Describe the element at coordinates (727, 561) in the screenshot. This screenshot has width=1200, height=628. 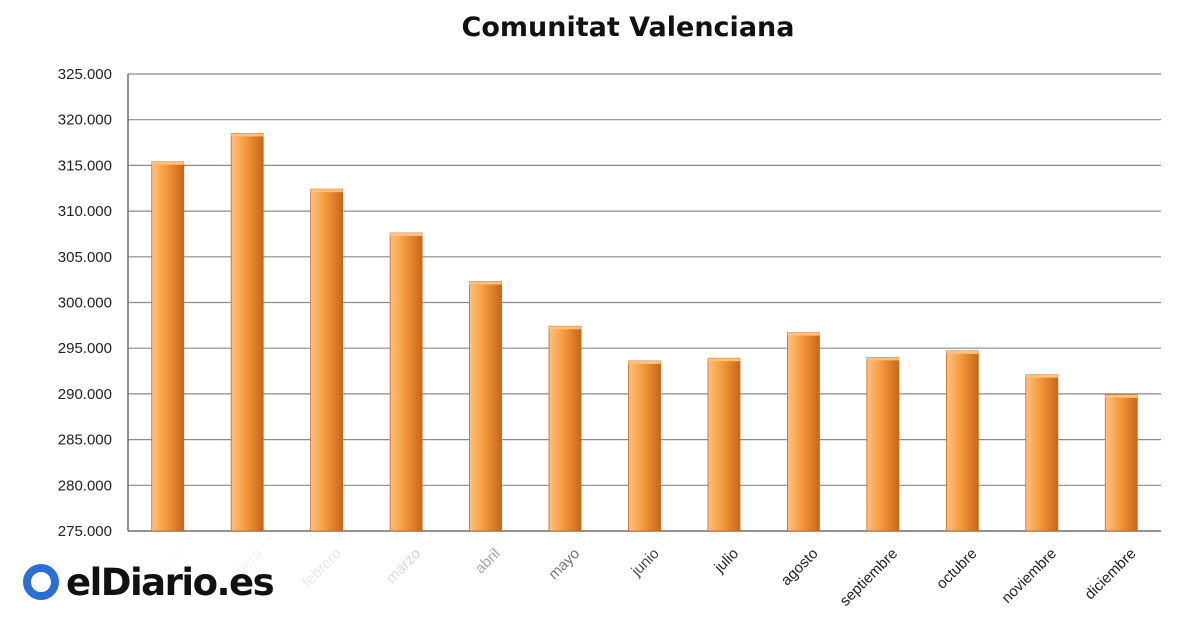
I see `x-tick-label: julio` at that location.